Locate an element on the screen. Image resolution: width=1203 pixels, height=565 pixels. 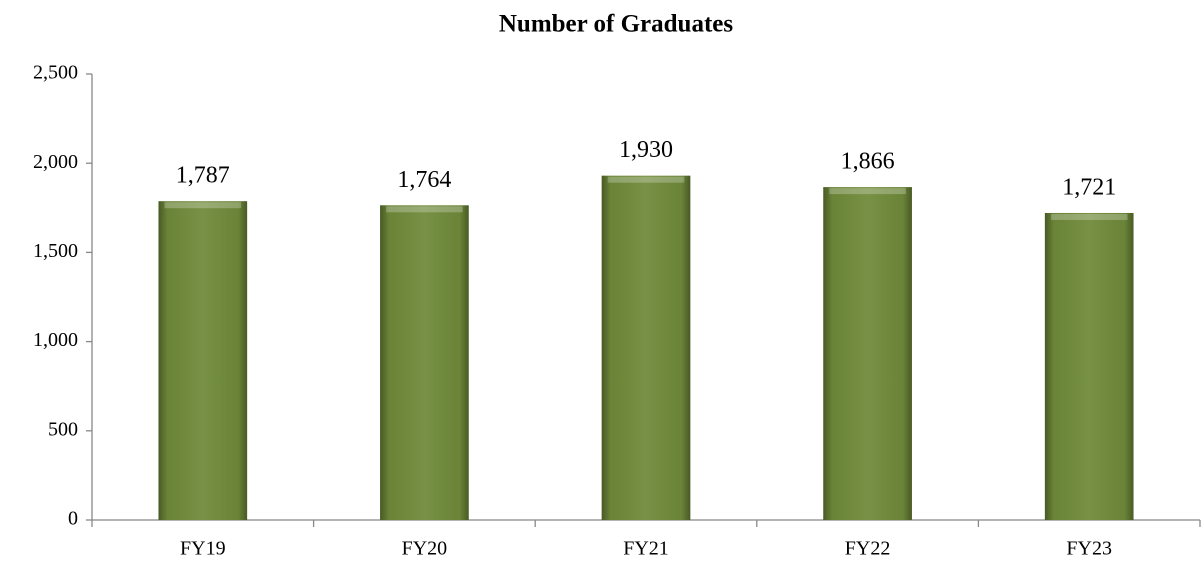
y-tick-label: 2,500 is located at coordinates (55, 73).